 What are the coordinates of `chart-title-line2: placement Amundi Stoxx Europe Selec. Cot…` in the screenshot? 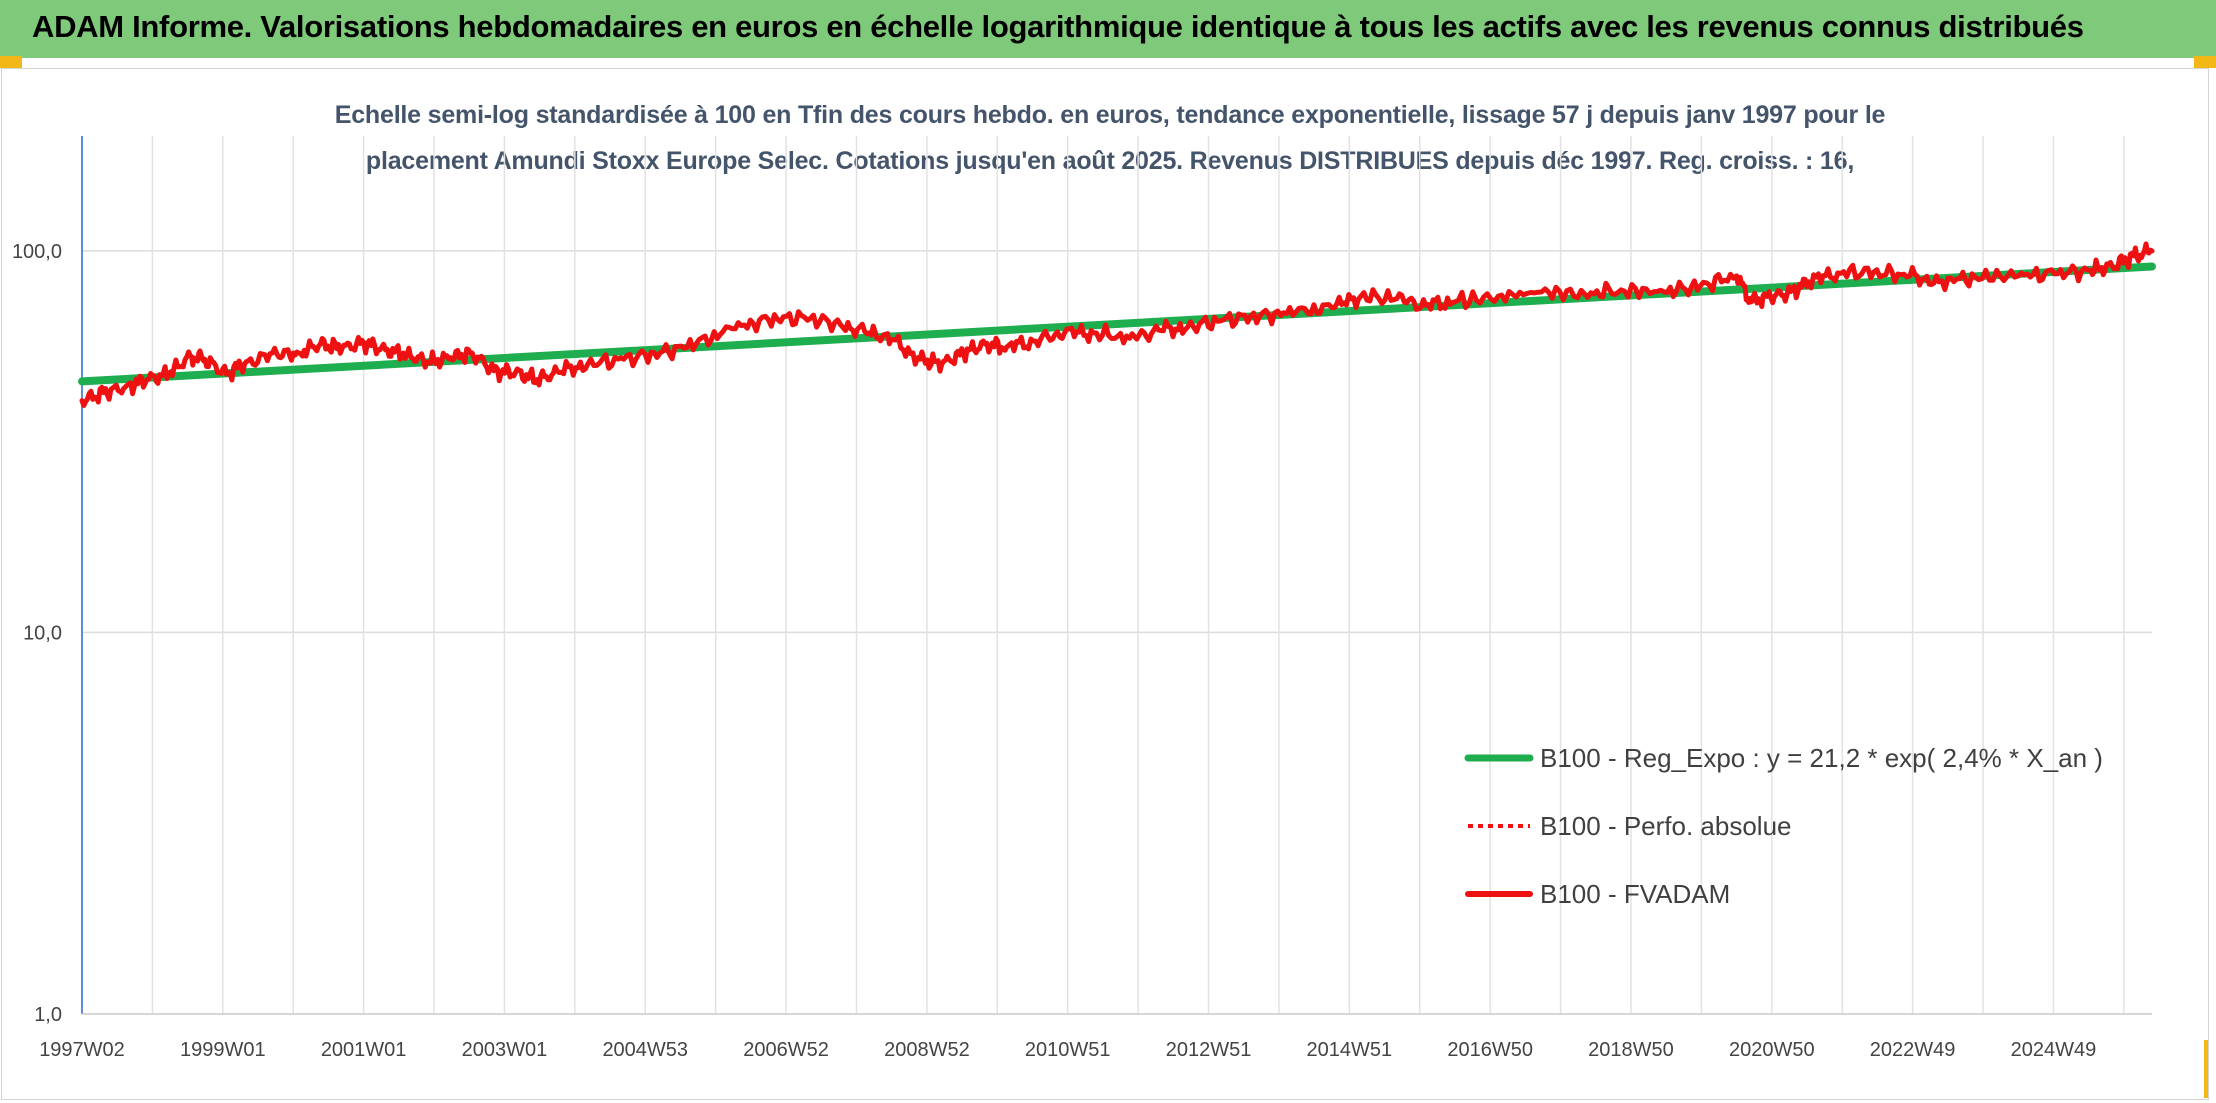 It's located at (1110, 161).